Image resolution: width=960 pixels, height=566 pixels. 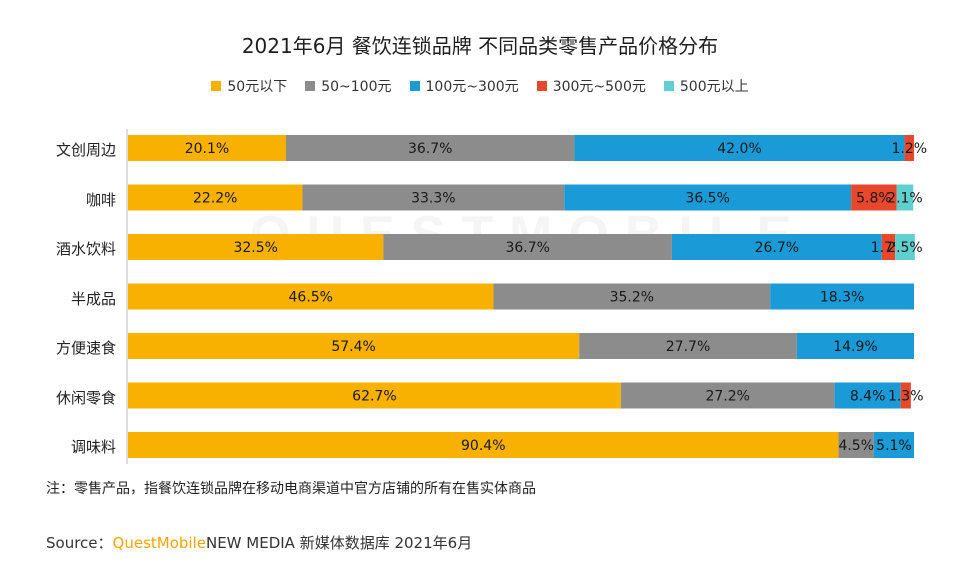 I want to click on data-label: 14.9%, so click(x=855, y=347).